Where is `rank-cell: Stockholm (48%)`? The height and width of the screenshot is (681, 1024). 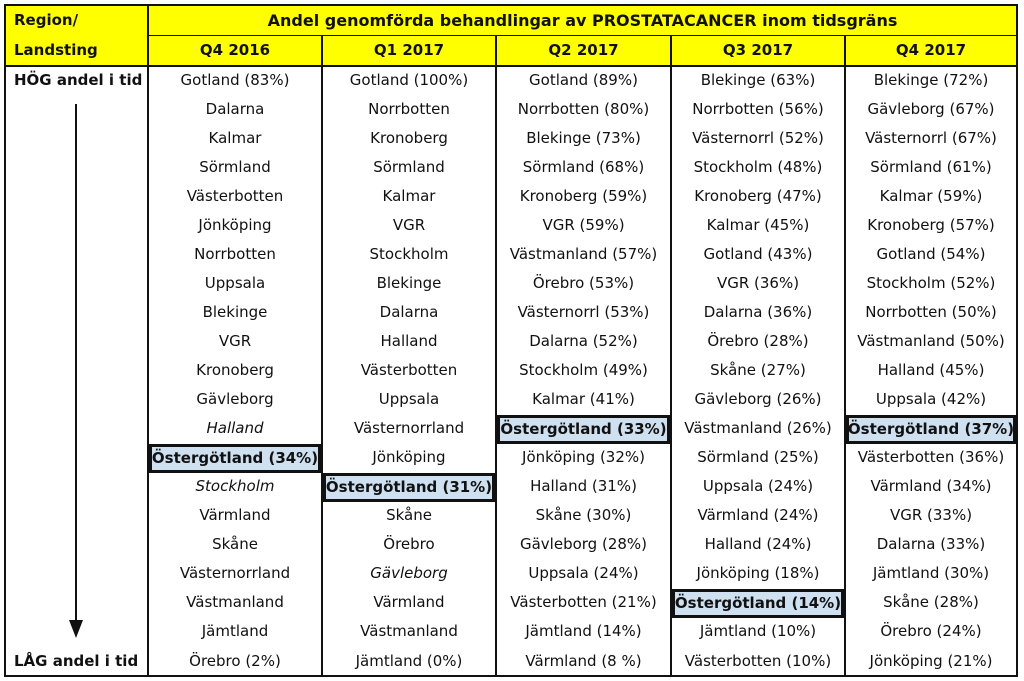 rank-cell: Stockholm (48%) is located at coordinates (758, 166).